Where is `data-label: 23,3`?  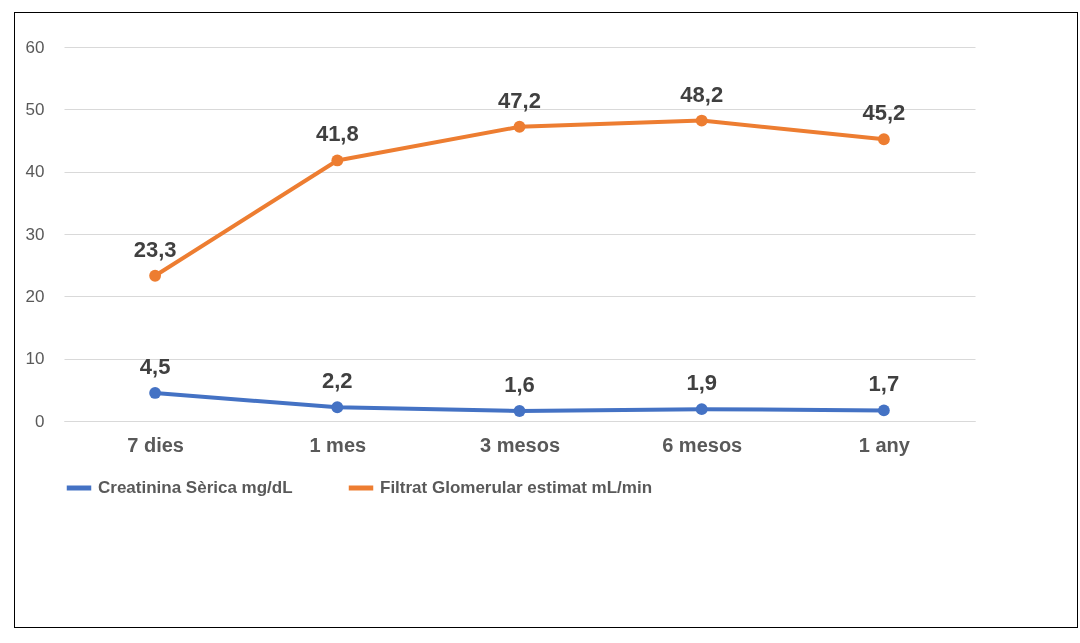 data-label: 23,3 is located at coordinates (155, 249).